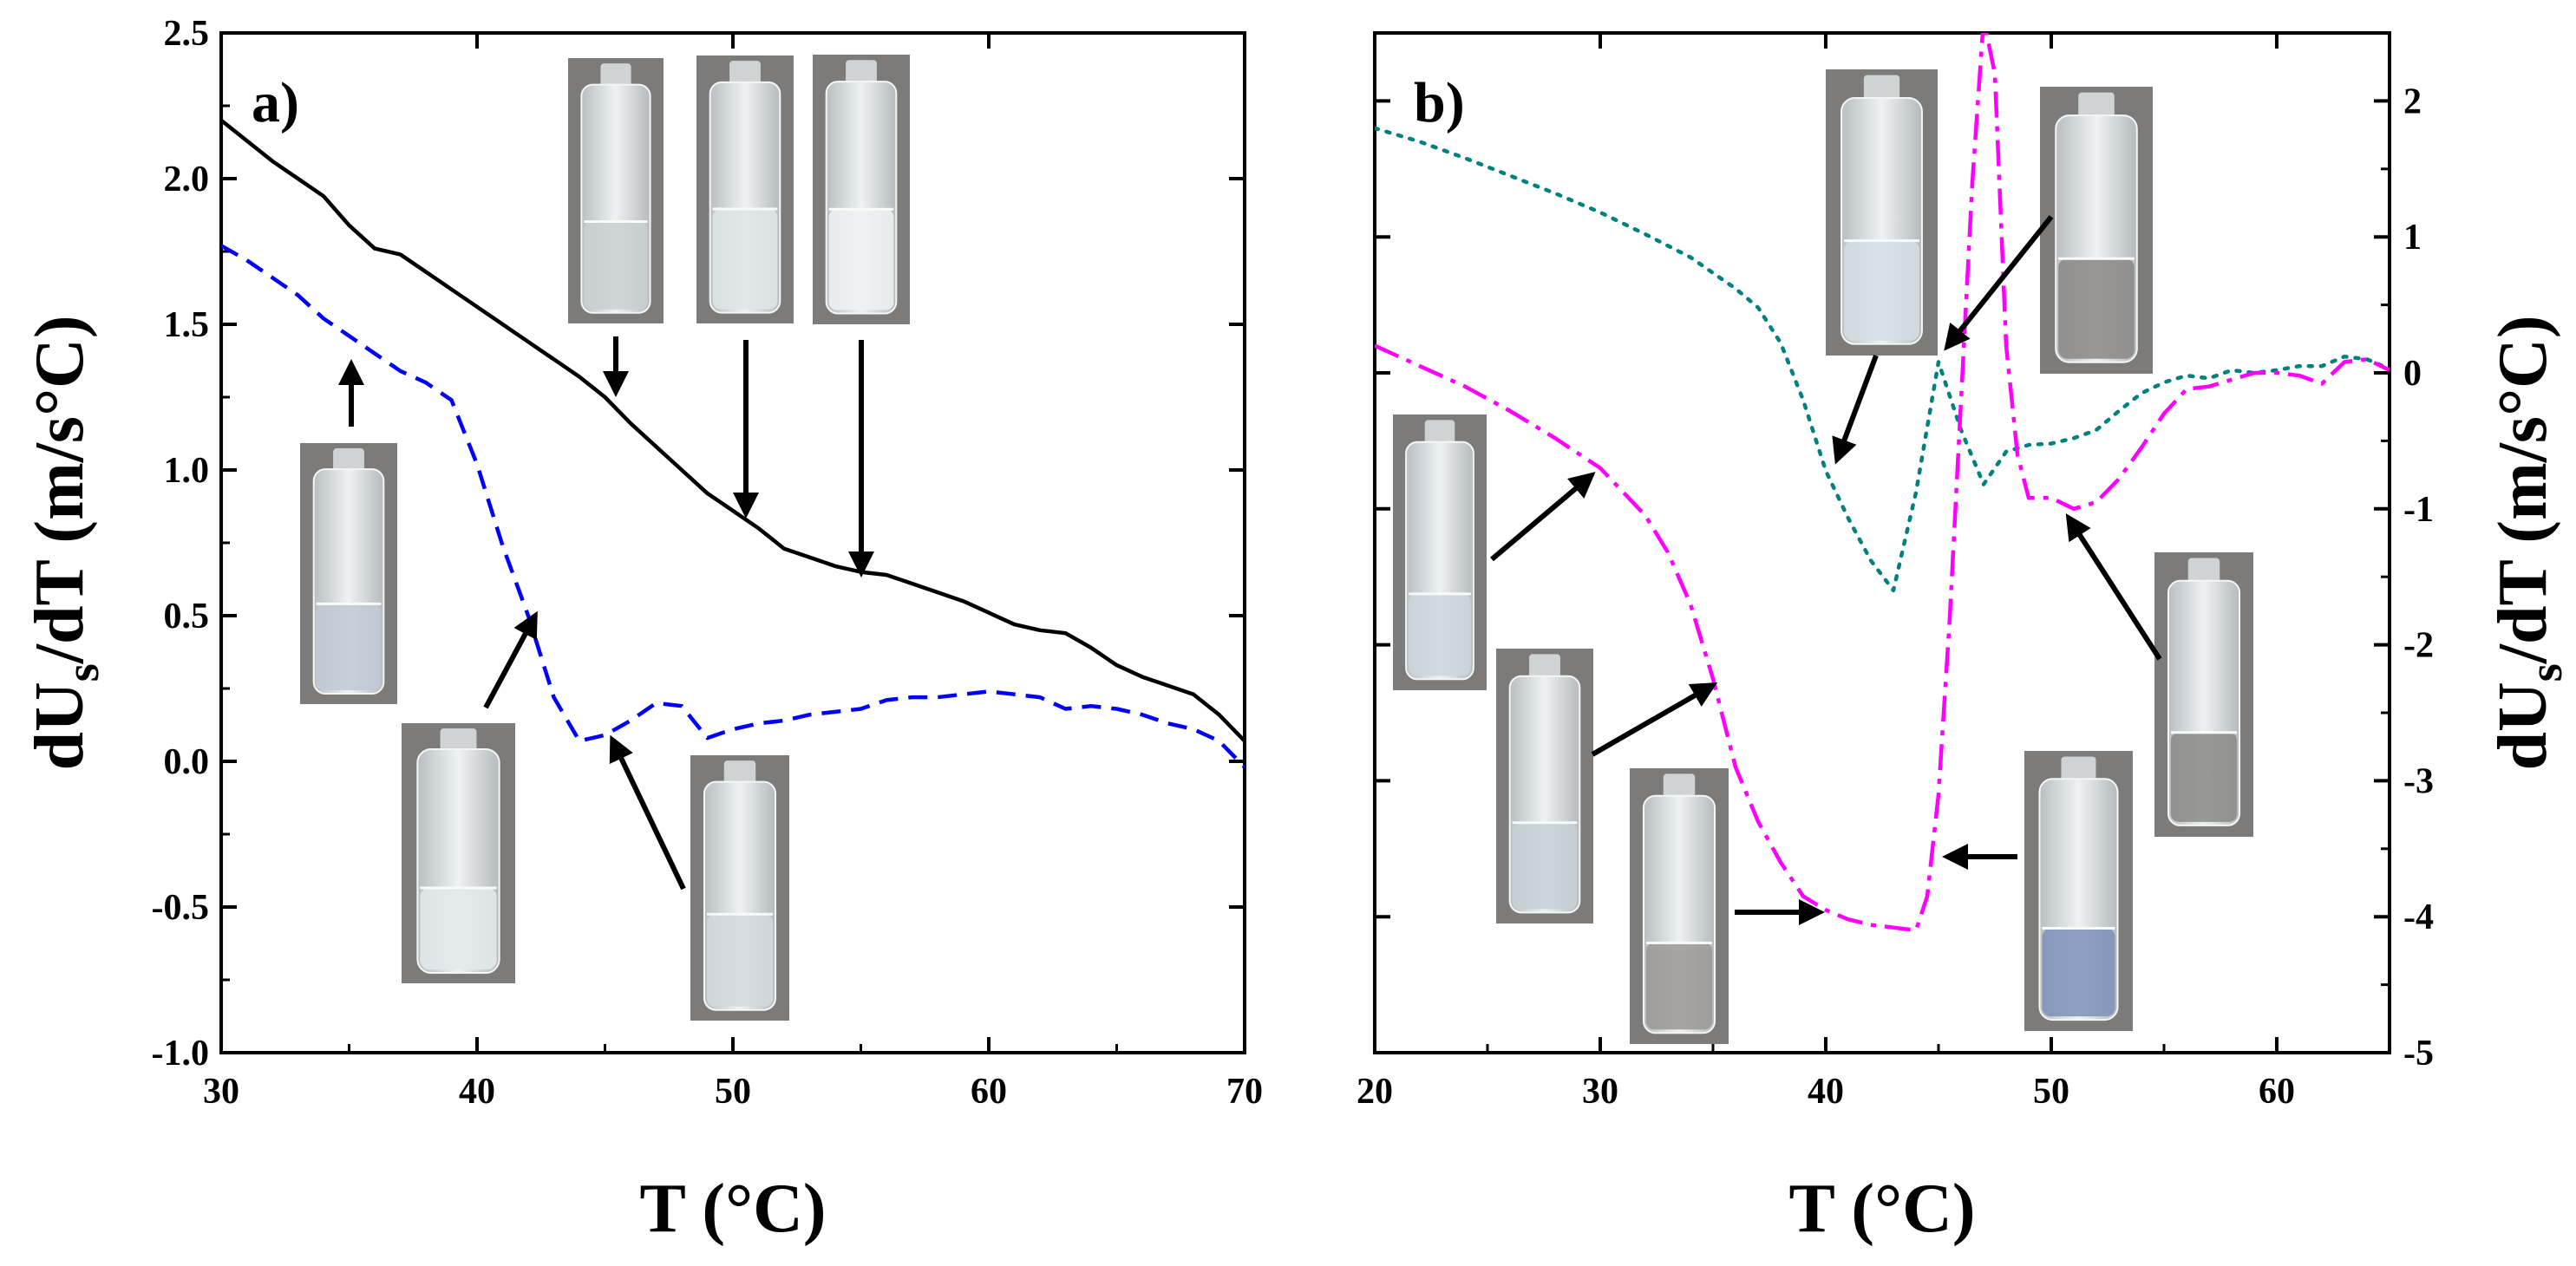  Describe the element at coordinates (2418, 917) in the screenshot. I see `panel-b-ytick-label: -4` at that location.